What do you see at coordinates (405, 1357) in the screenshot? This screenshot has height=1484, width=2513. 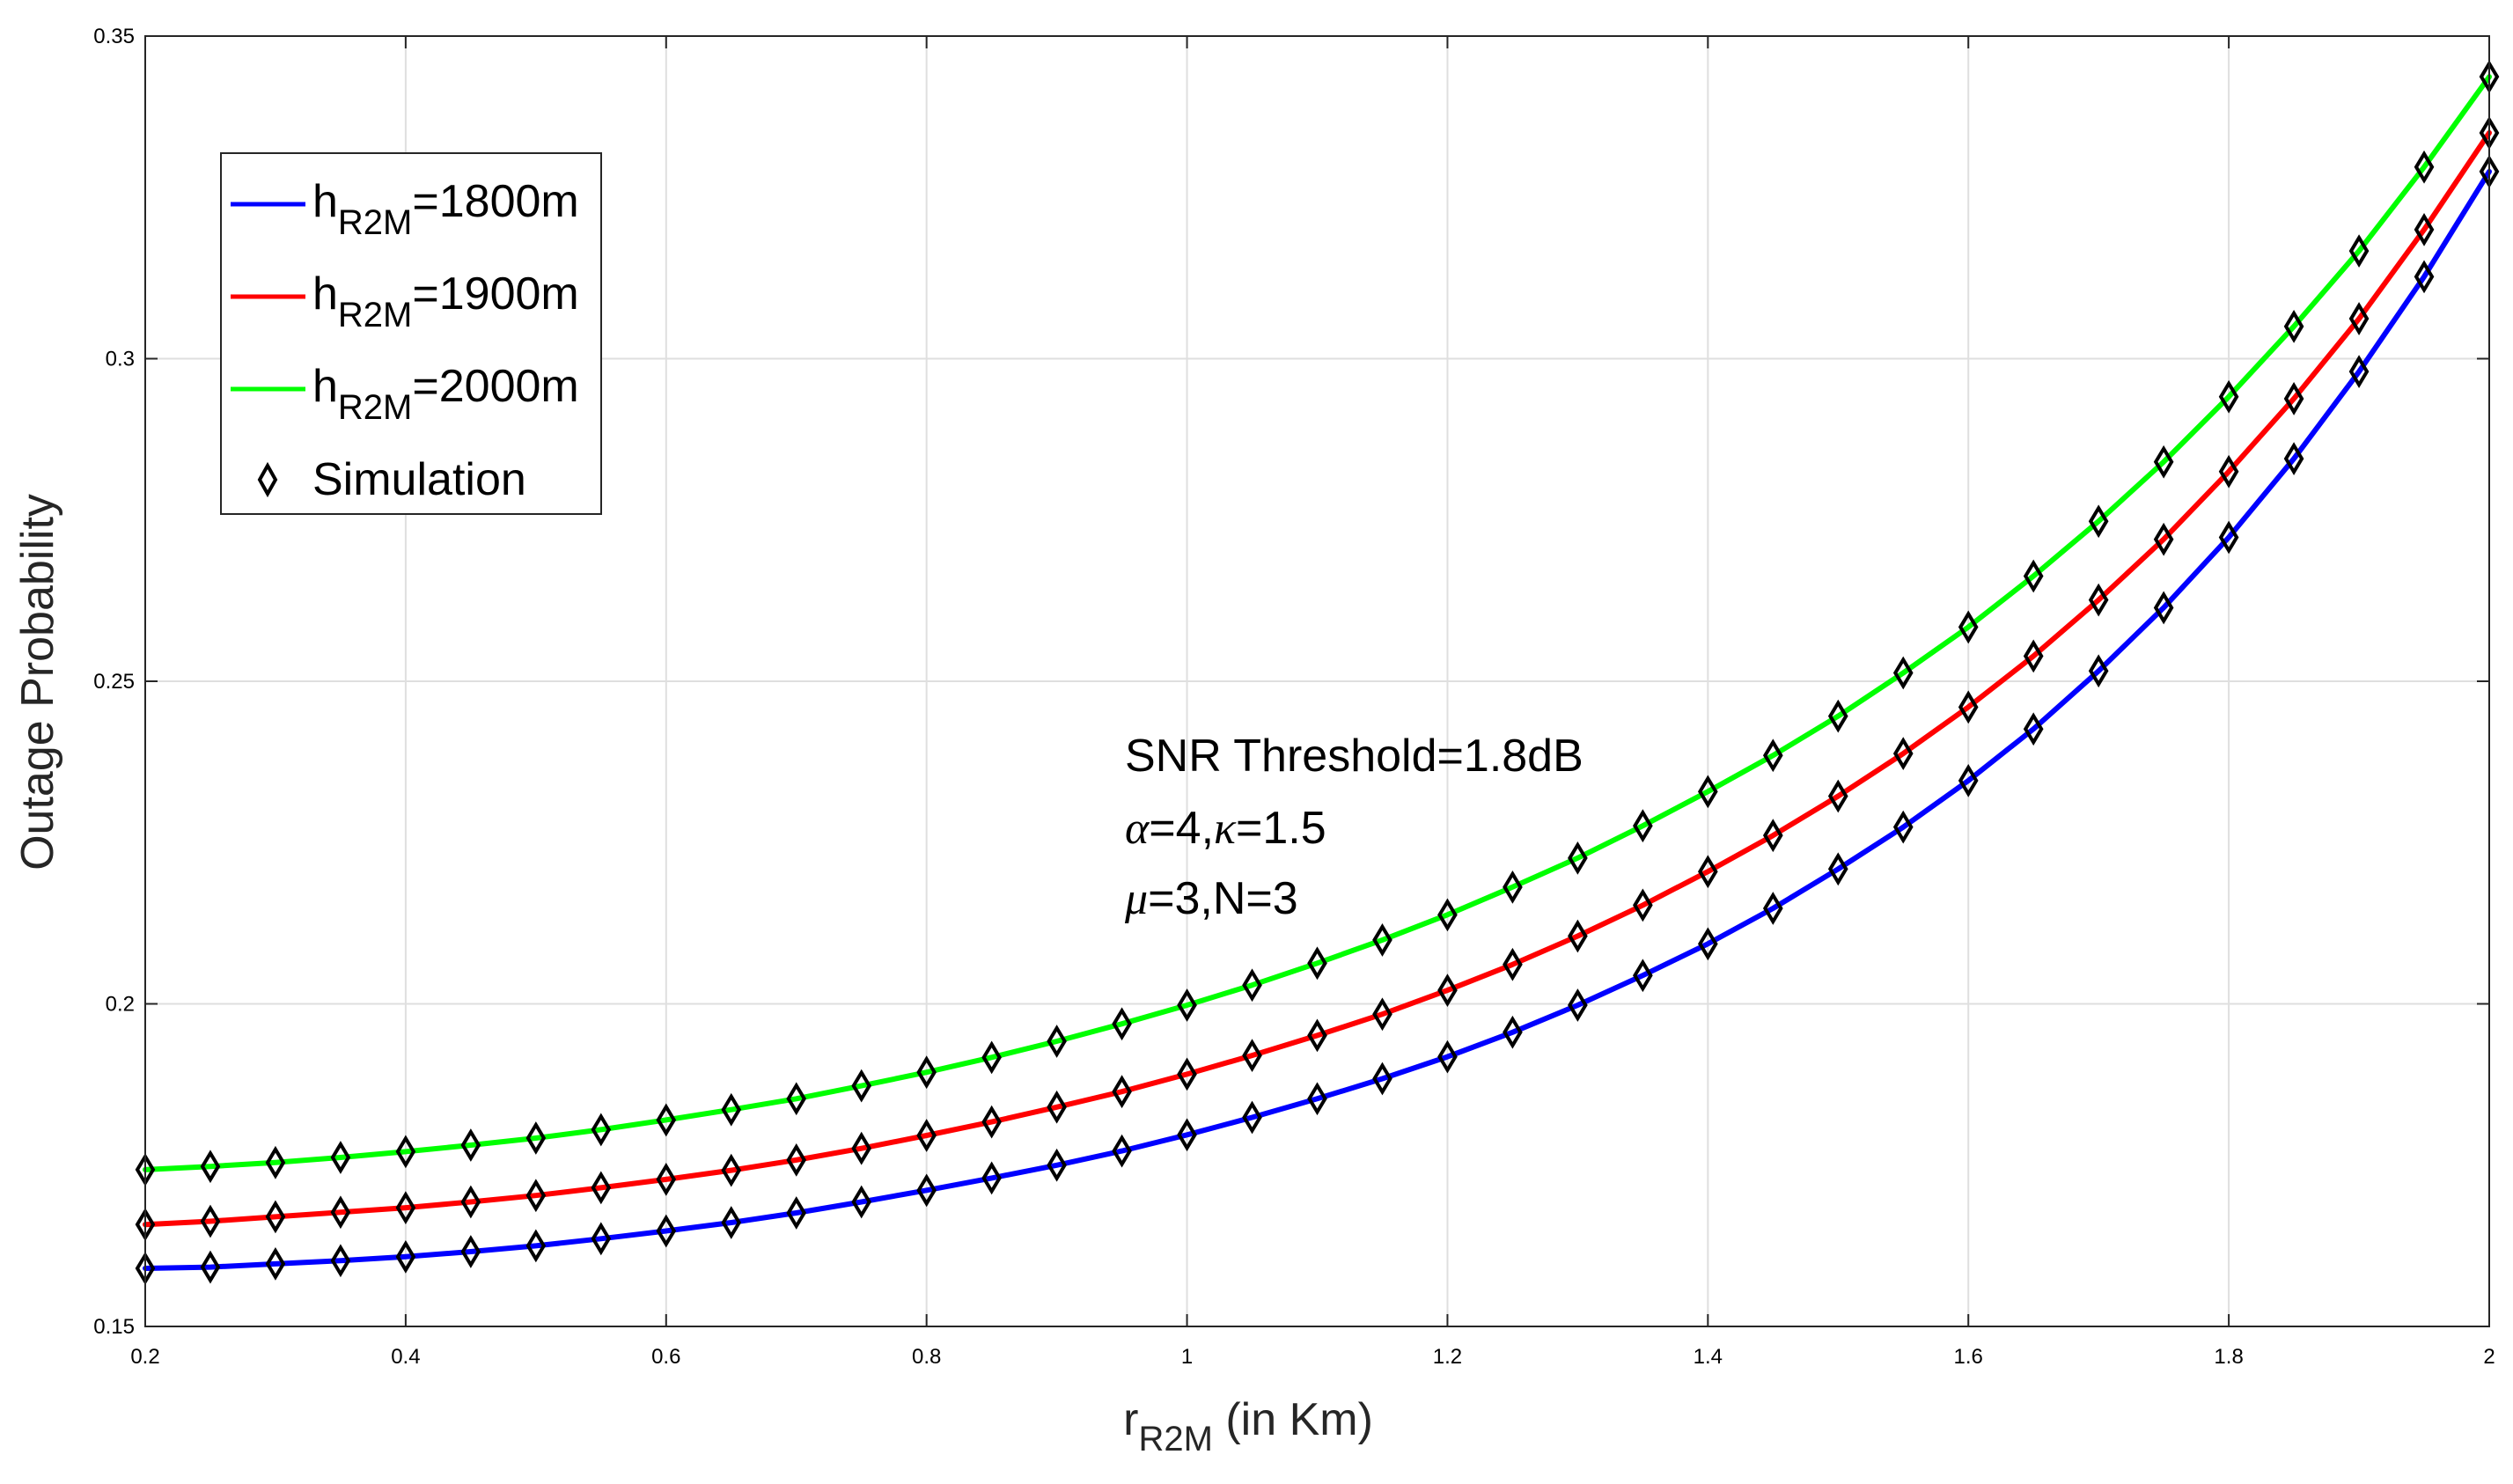 I see `x-tick-label: 0.4` at bounding box center [405, 1357].